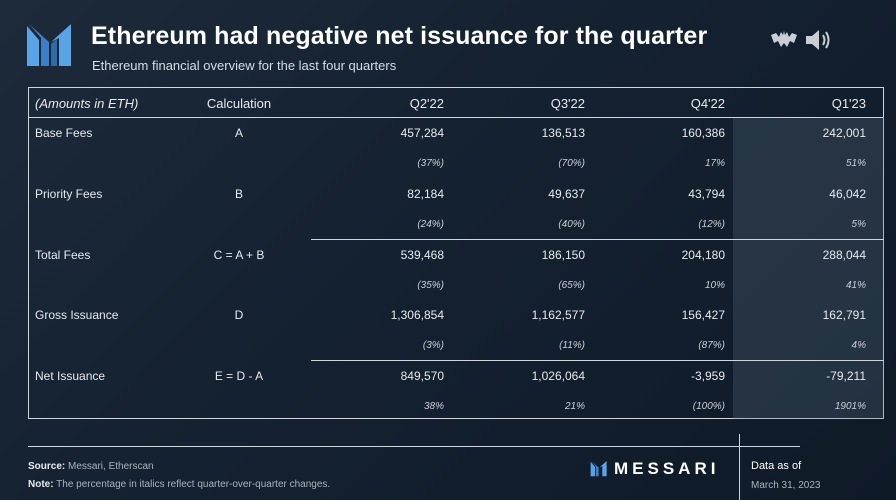  What do you see at coordinates (786, 485) in the screenshot?
I see `data-as-of-date: March 31, 2023` at bounding box center [786, 485].